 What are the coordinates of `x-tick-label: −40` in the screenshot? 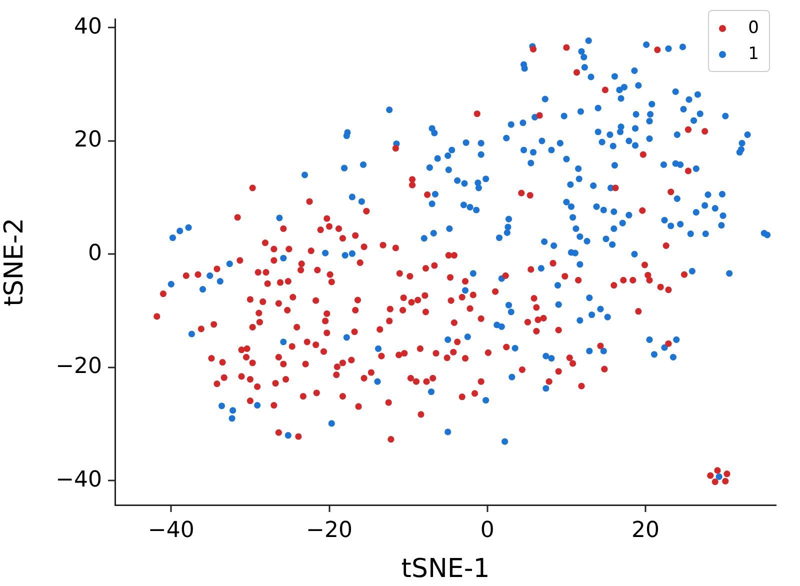 It's located at (171, 530).